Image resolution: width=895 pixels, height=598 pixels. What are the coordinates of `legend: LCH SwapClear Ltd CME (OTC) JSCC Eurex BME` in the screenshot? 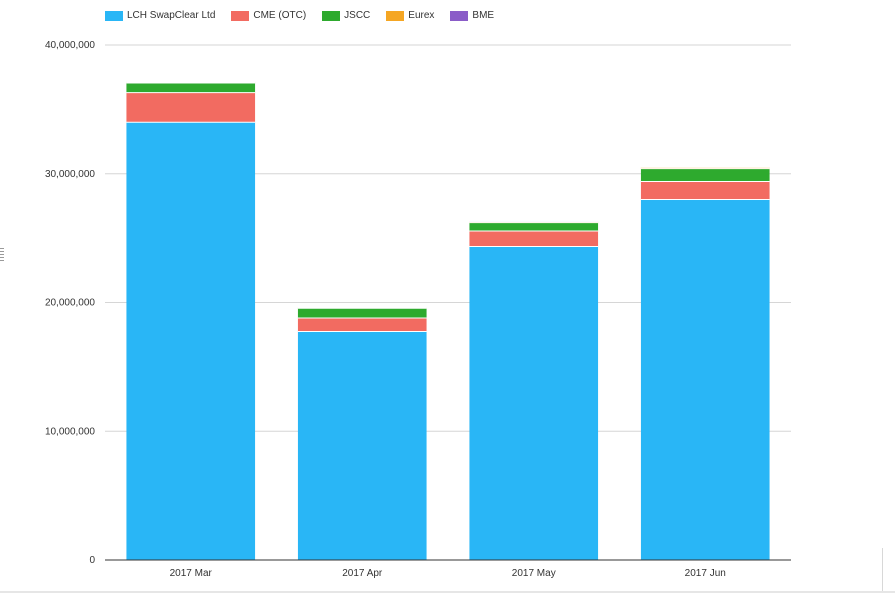 It's located at (299, 15).